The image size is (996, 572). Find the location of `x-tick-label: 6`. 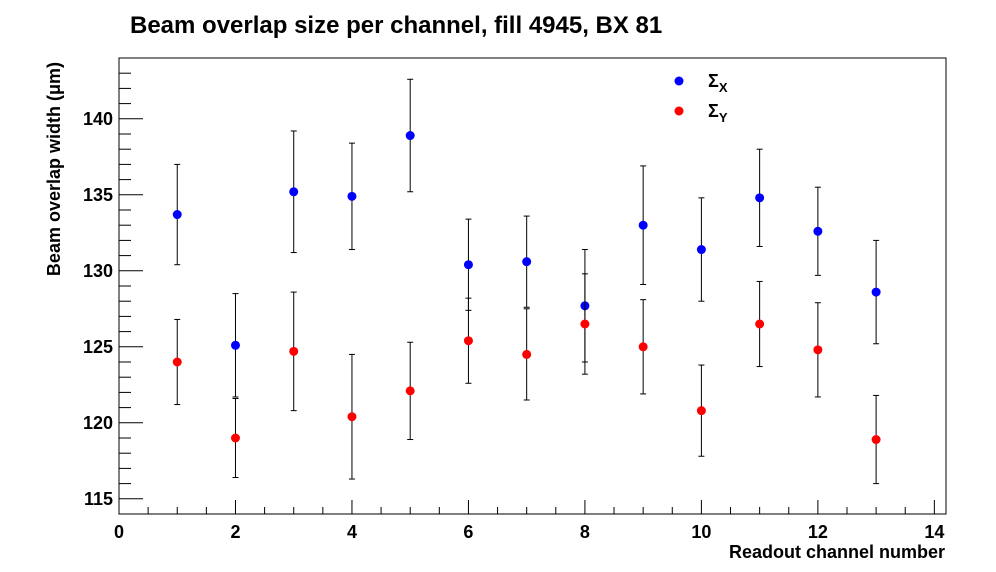

x-tick-label: 6 is located at coordinates (468, 532).